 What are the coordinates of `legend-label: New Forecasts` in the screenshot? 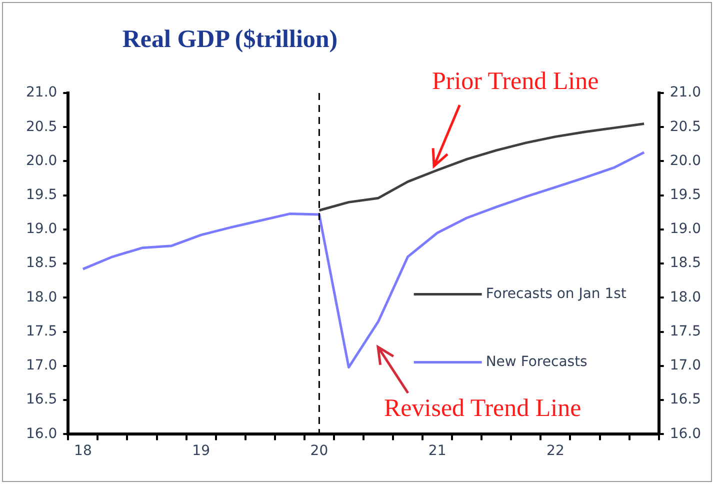 It's located at (537, 362).